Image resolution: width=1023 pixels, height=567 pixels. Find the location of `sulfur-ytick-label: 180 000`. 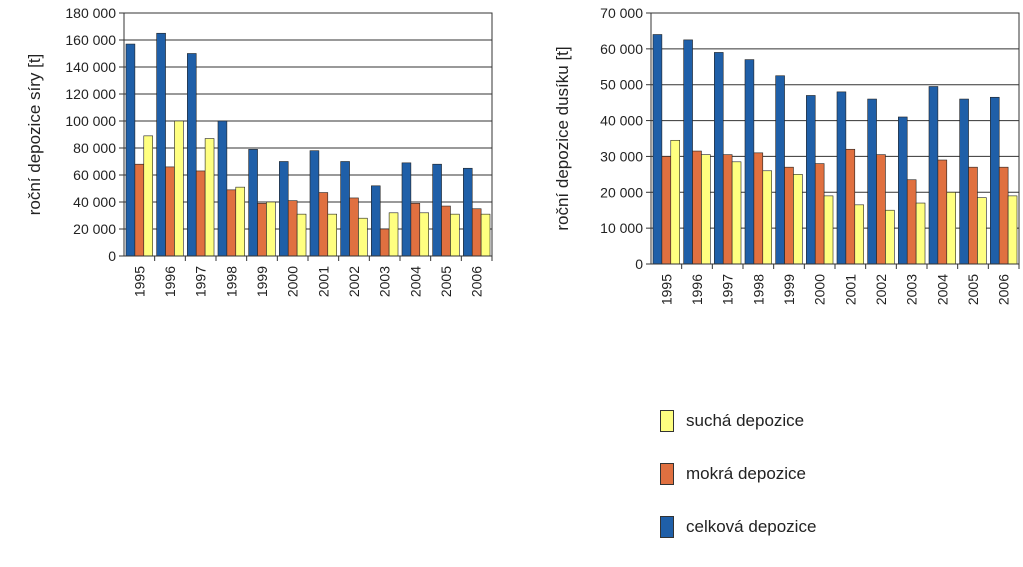

sulfur-ytick-label: 180 000 is located at coordinates (90, 13).